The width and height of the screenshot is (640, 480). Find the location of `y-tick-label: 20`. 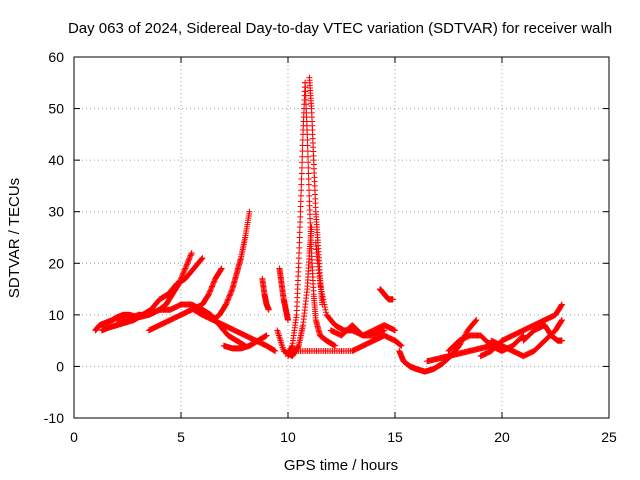

y-tick-label: 20 is located at coordinates (56, 263).